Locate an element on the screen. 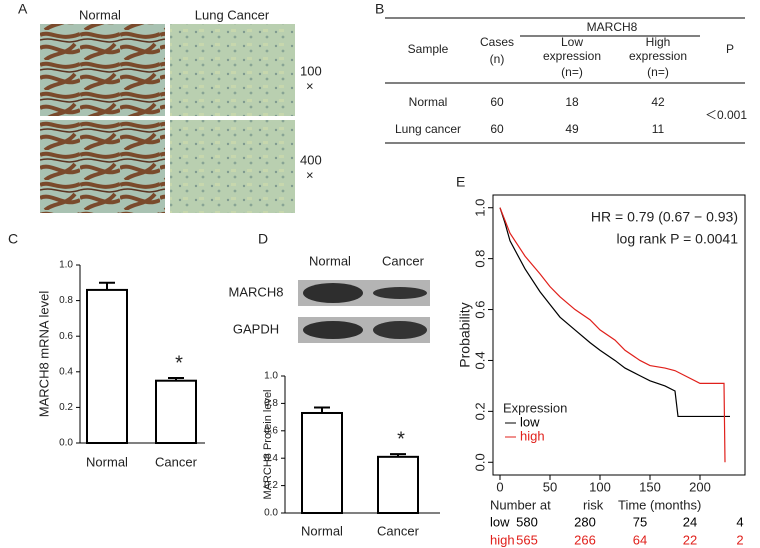 Image resolution: width=760 pixels, height=548 pixels. legend-label: low is located at coordinates (530, 421).